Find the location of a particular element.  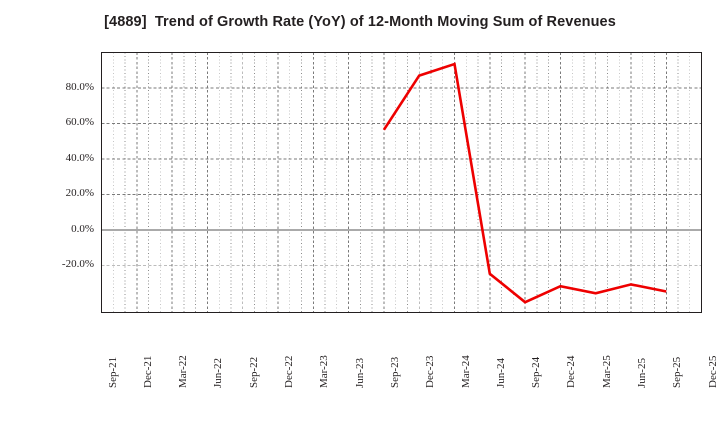

x-tick-label: Sep-21 is located at coordinates (112, 372).